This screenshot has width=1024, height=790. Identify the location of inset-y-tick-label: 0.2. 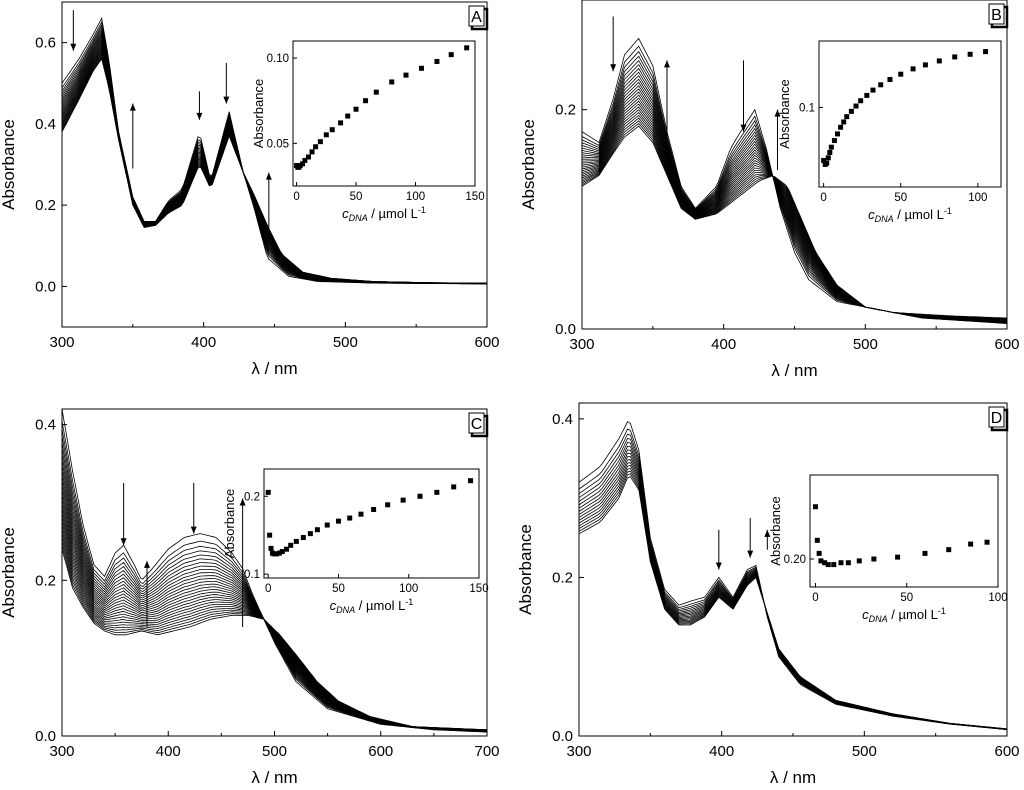
(252, 497).